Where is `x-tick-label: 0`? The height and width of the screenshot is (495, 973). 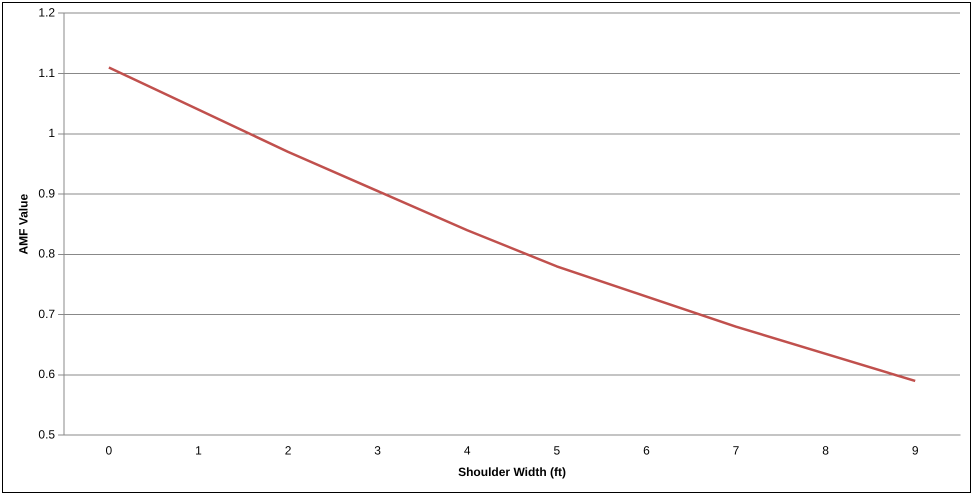 x-tick-label: 0 is located at coordinates (109, 451).